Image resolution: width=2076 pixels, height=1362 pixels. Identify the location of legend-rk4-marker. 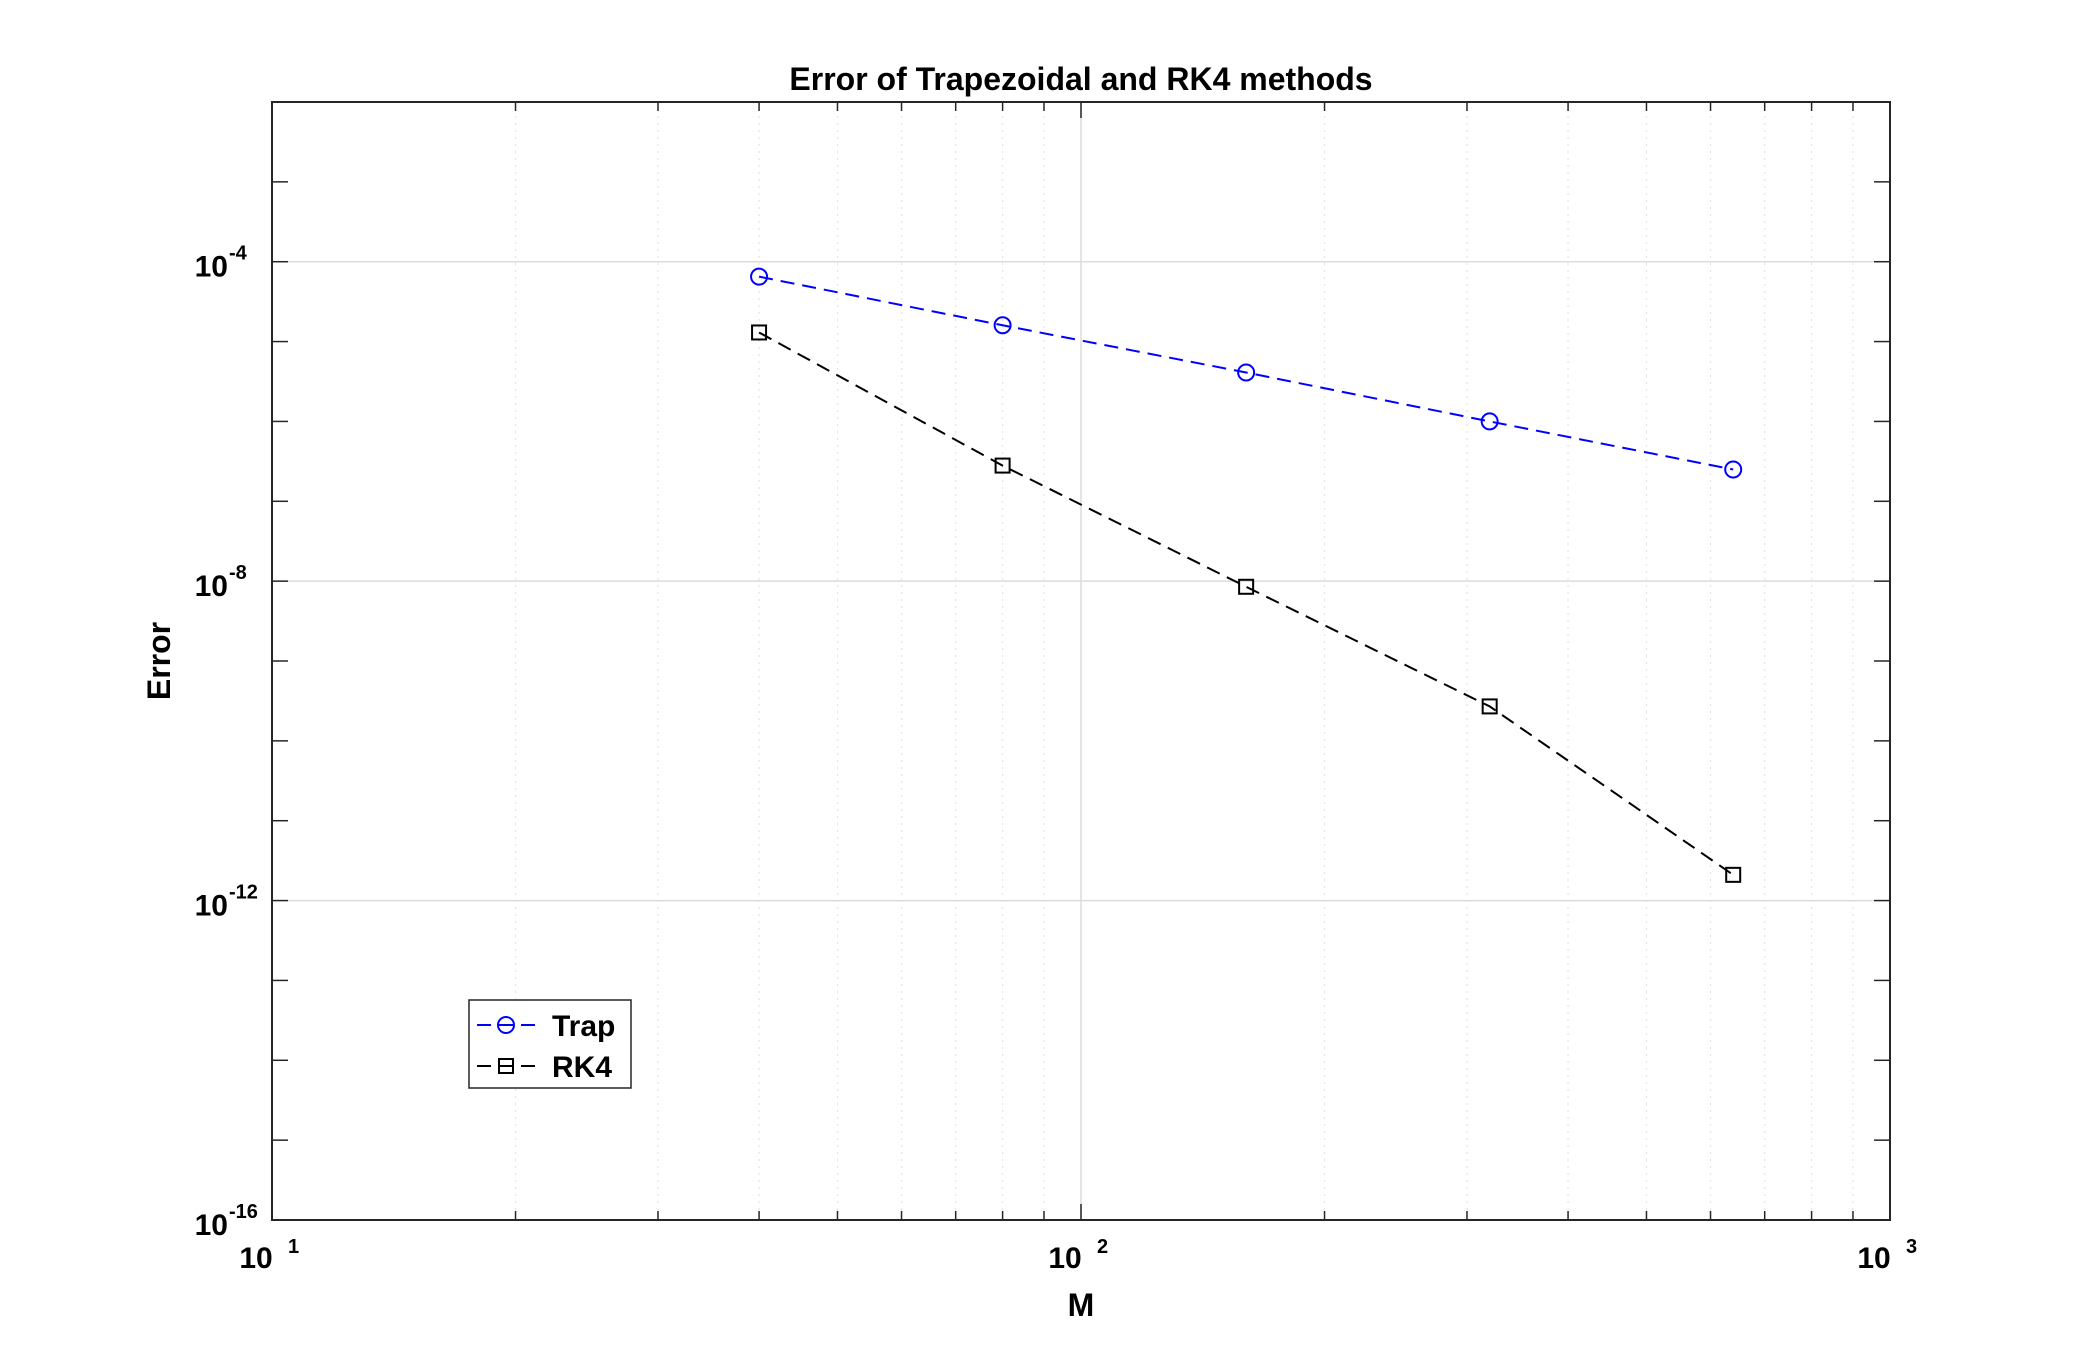
(506, 1066).